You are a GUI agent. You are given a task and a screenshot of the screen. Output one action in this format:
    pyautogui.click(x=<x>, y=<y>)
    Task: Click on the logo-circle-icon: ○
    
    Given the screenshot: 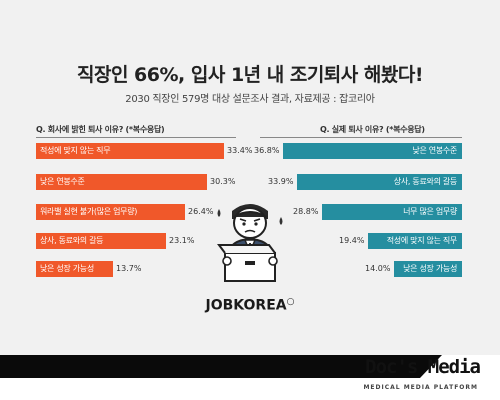 What is the action you would take?
    pyautogui.click(x=290, y=302)
    